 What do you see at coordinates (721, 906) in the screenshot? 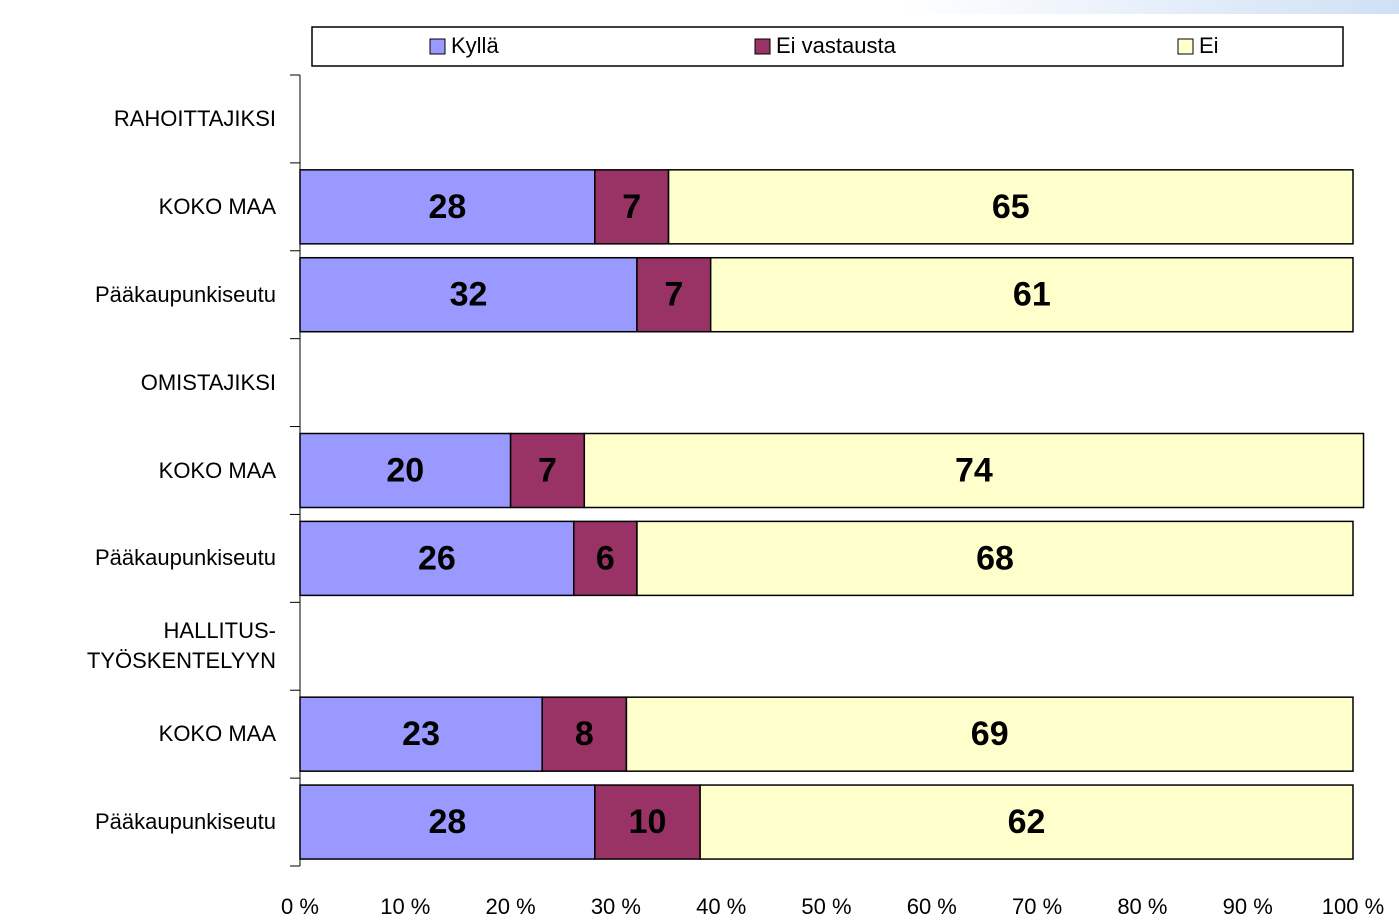
I see `x-tick-label: 40 %` at bounding box center [721, 906].